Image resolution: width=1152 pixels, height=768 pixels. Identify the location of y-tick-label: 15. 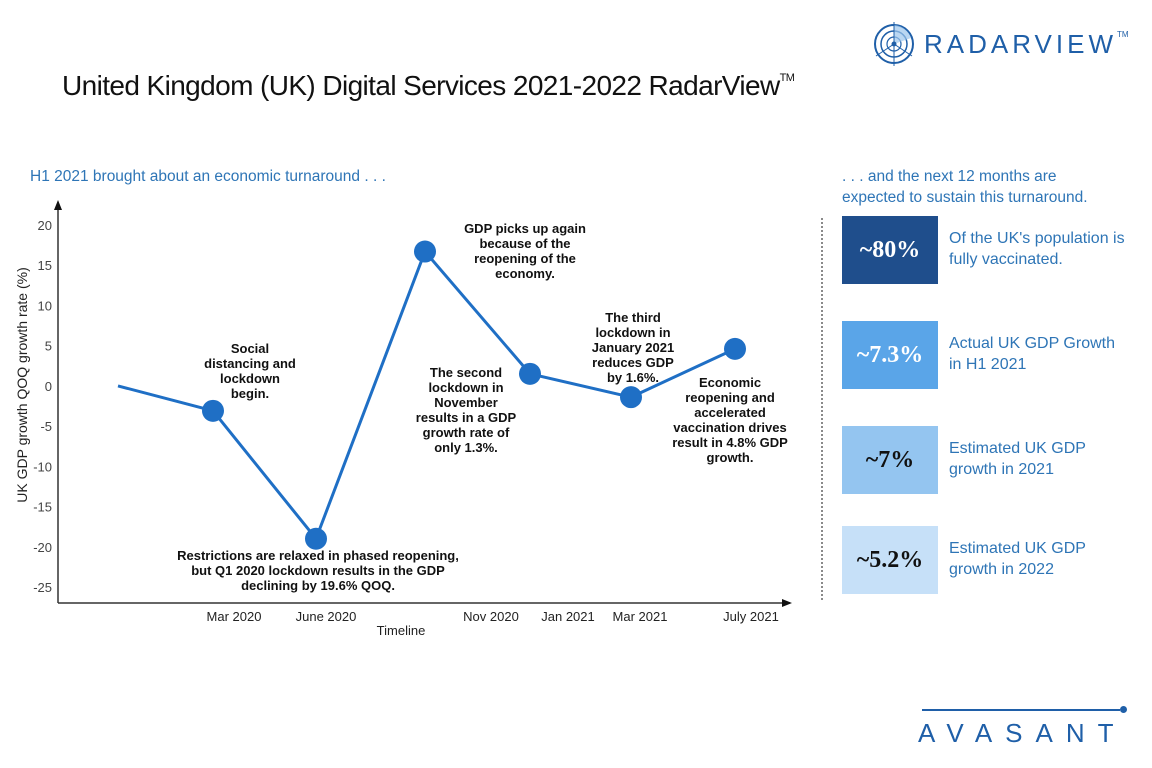
(45, 265).